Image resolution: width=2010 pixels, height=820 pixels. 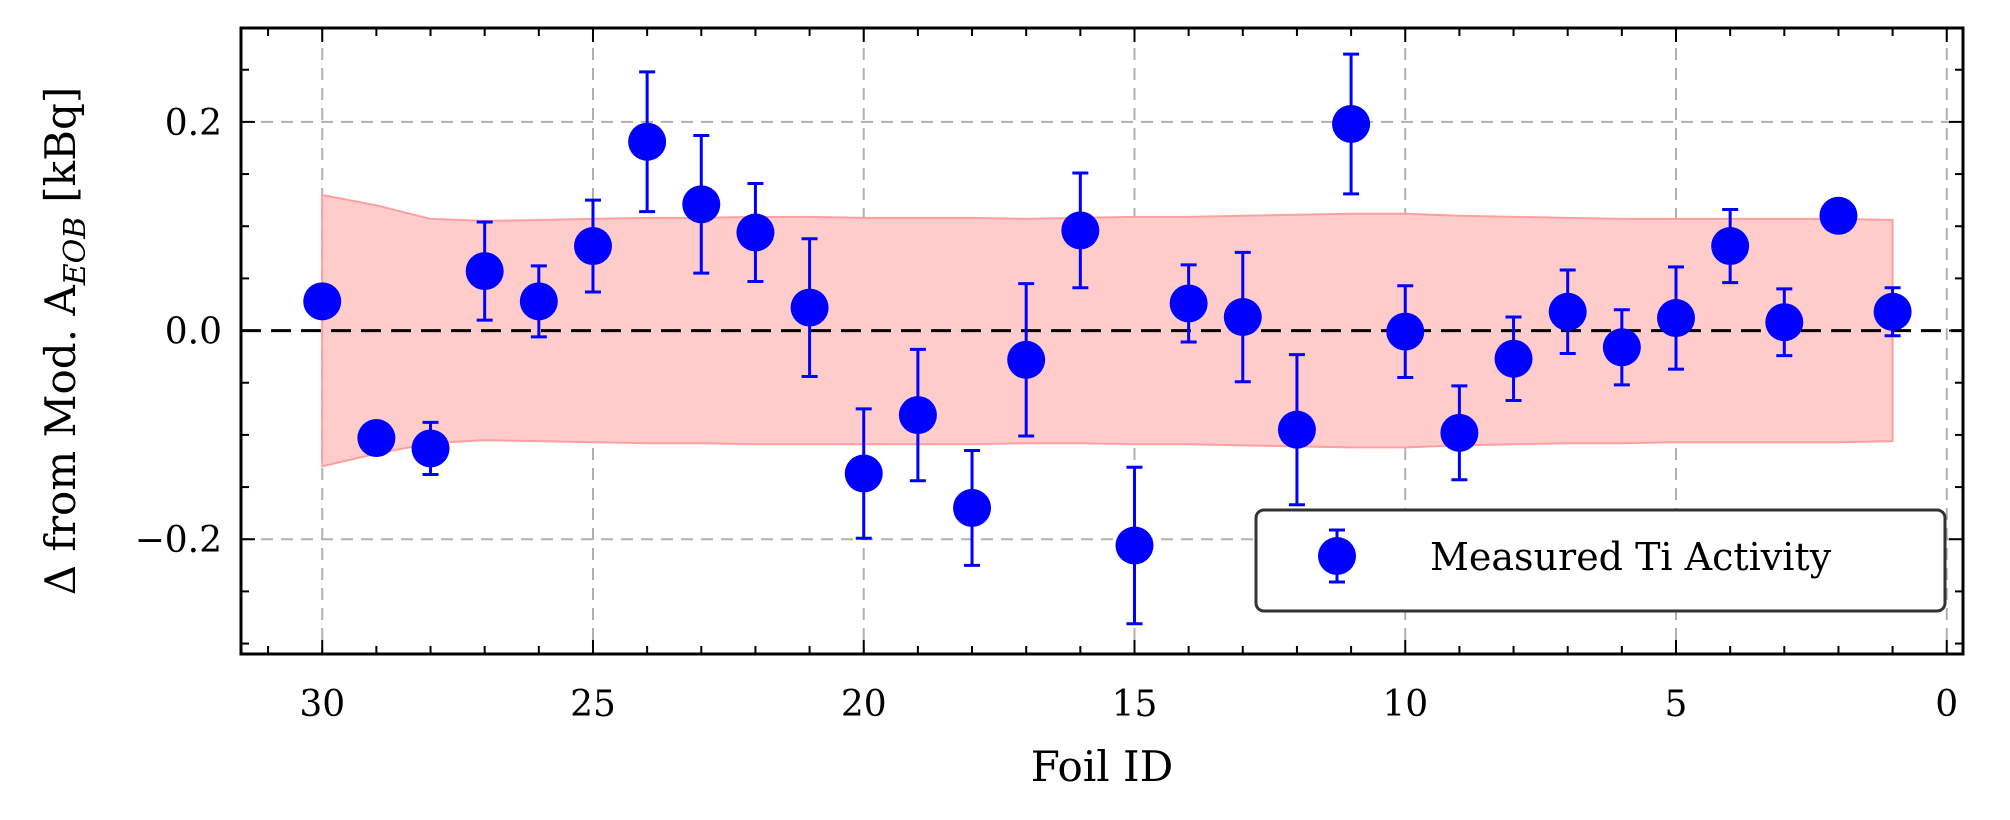 I want to click on legend-marker-icon, so click(x=1337, y=556).